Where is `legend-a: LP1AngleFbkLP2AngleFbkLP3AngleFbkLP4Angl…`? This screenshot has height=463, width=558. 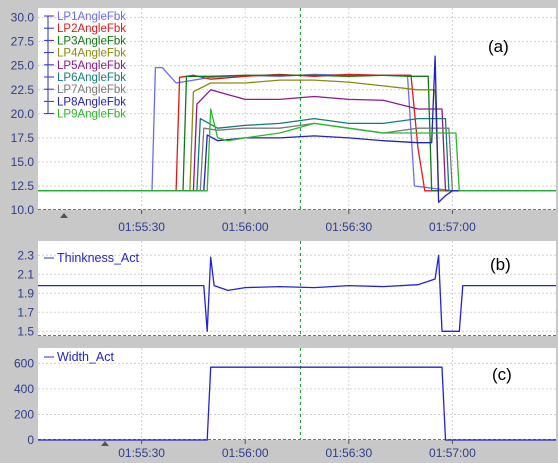 legend-a: LP1AngleFbkLP2AngleFbkLP3AngleFbkLP4Angl… is located at coordinates (85, 66).